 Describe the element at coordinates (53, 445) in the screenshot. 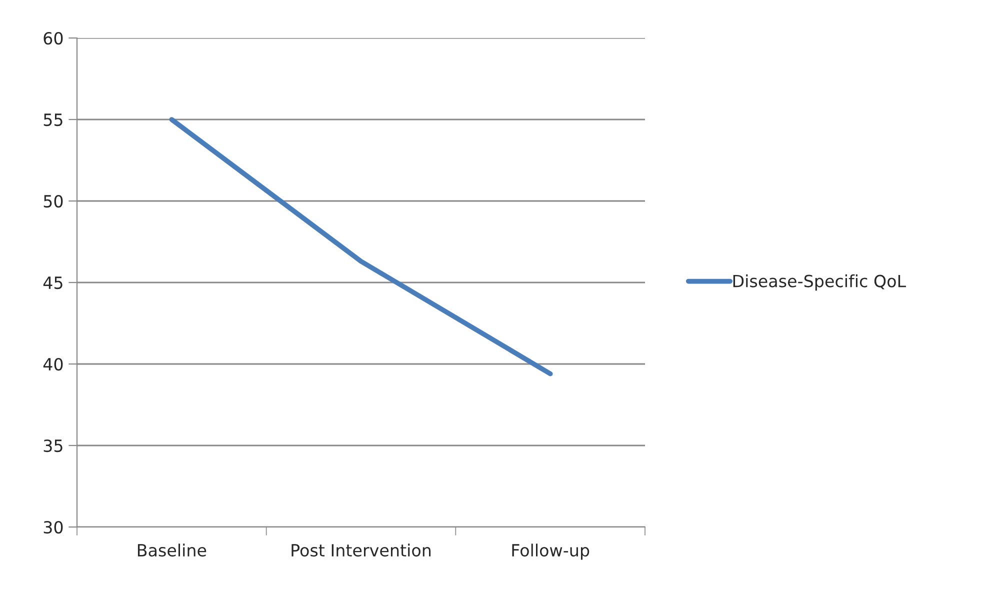

I see `y-tick-label: 35` at that location.